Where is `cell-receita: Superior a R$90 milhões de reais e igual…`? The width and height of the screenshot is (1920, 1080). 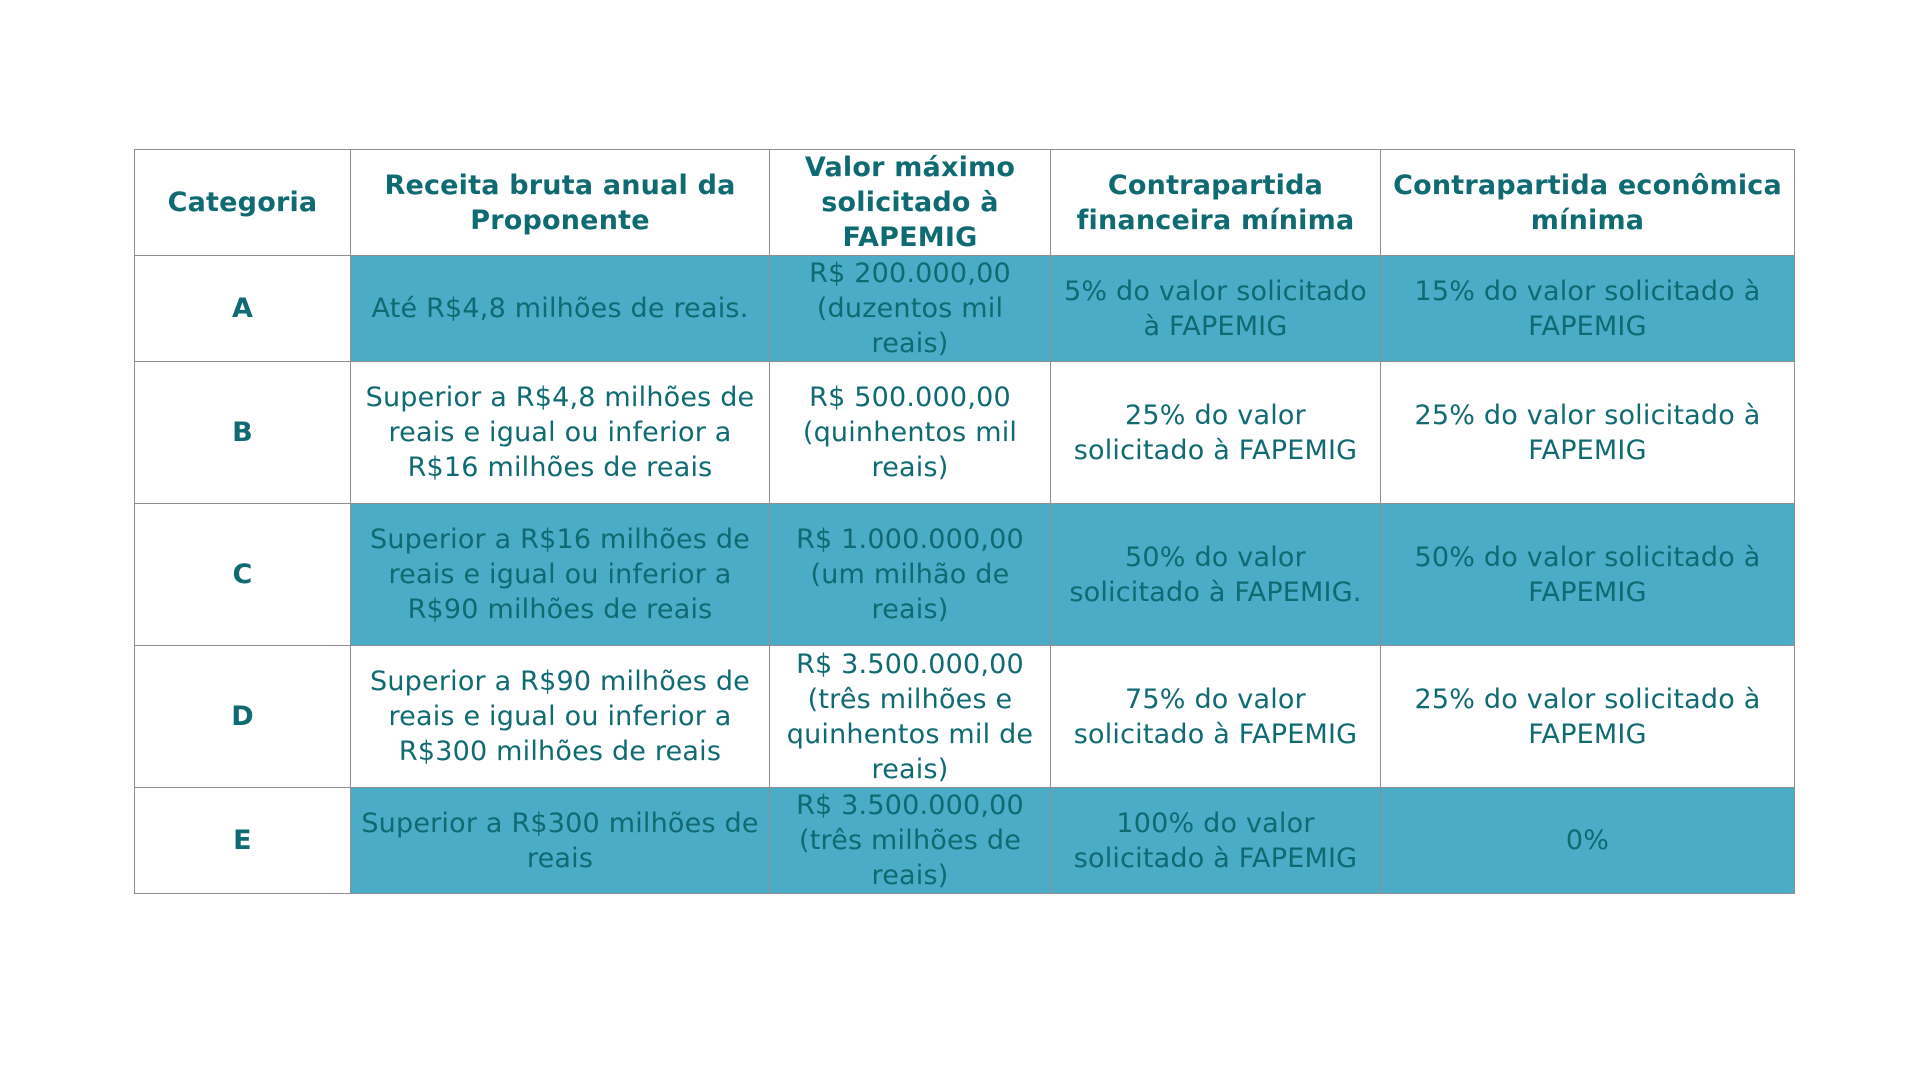 cell-receita: Superior a R$90 milhões de reais e igual… is located at coordinates (560, 716).